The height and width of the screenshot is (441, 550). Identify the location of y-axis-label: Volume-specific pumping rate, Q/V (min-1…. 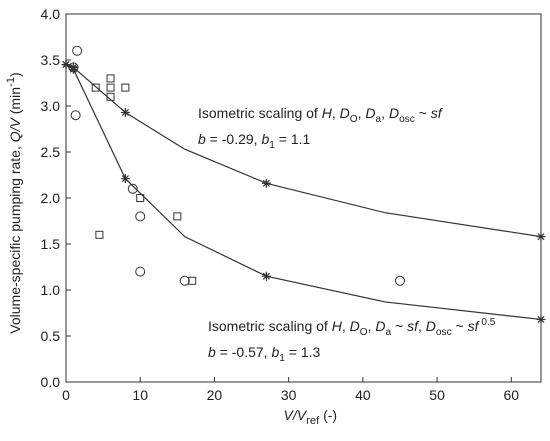
(14, 202).